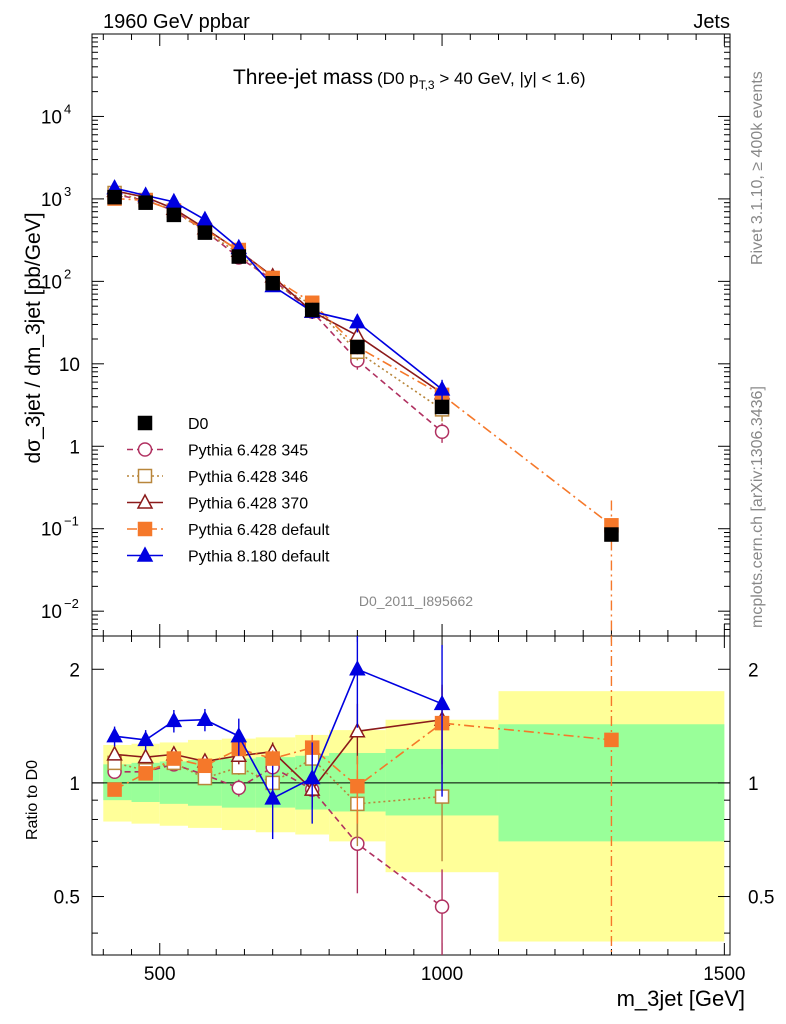 The height and width of the screenshot is (1024, 786). What do you see at coordinates (71, 603) in the screenshot?
I see `y-tick-exponent: −2` at bounding box center [71, 603].